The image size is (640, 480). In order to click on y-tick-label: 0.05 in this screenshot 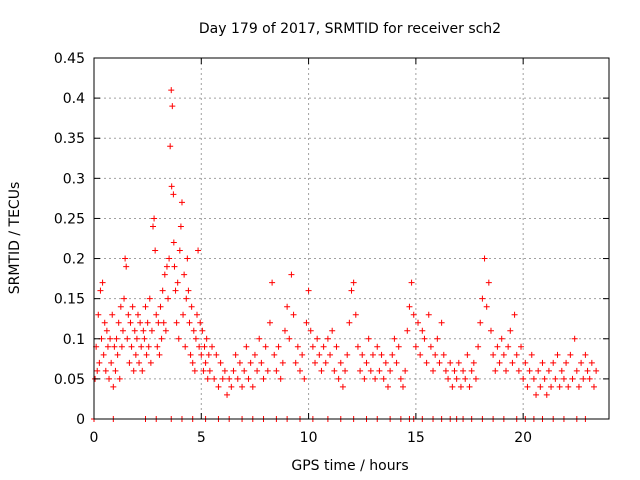, I will do `click(69, 380)`.